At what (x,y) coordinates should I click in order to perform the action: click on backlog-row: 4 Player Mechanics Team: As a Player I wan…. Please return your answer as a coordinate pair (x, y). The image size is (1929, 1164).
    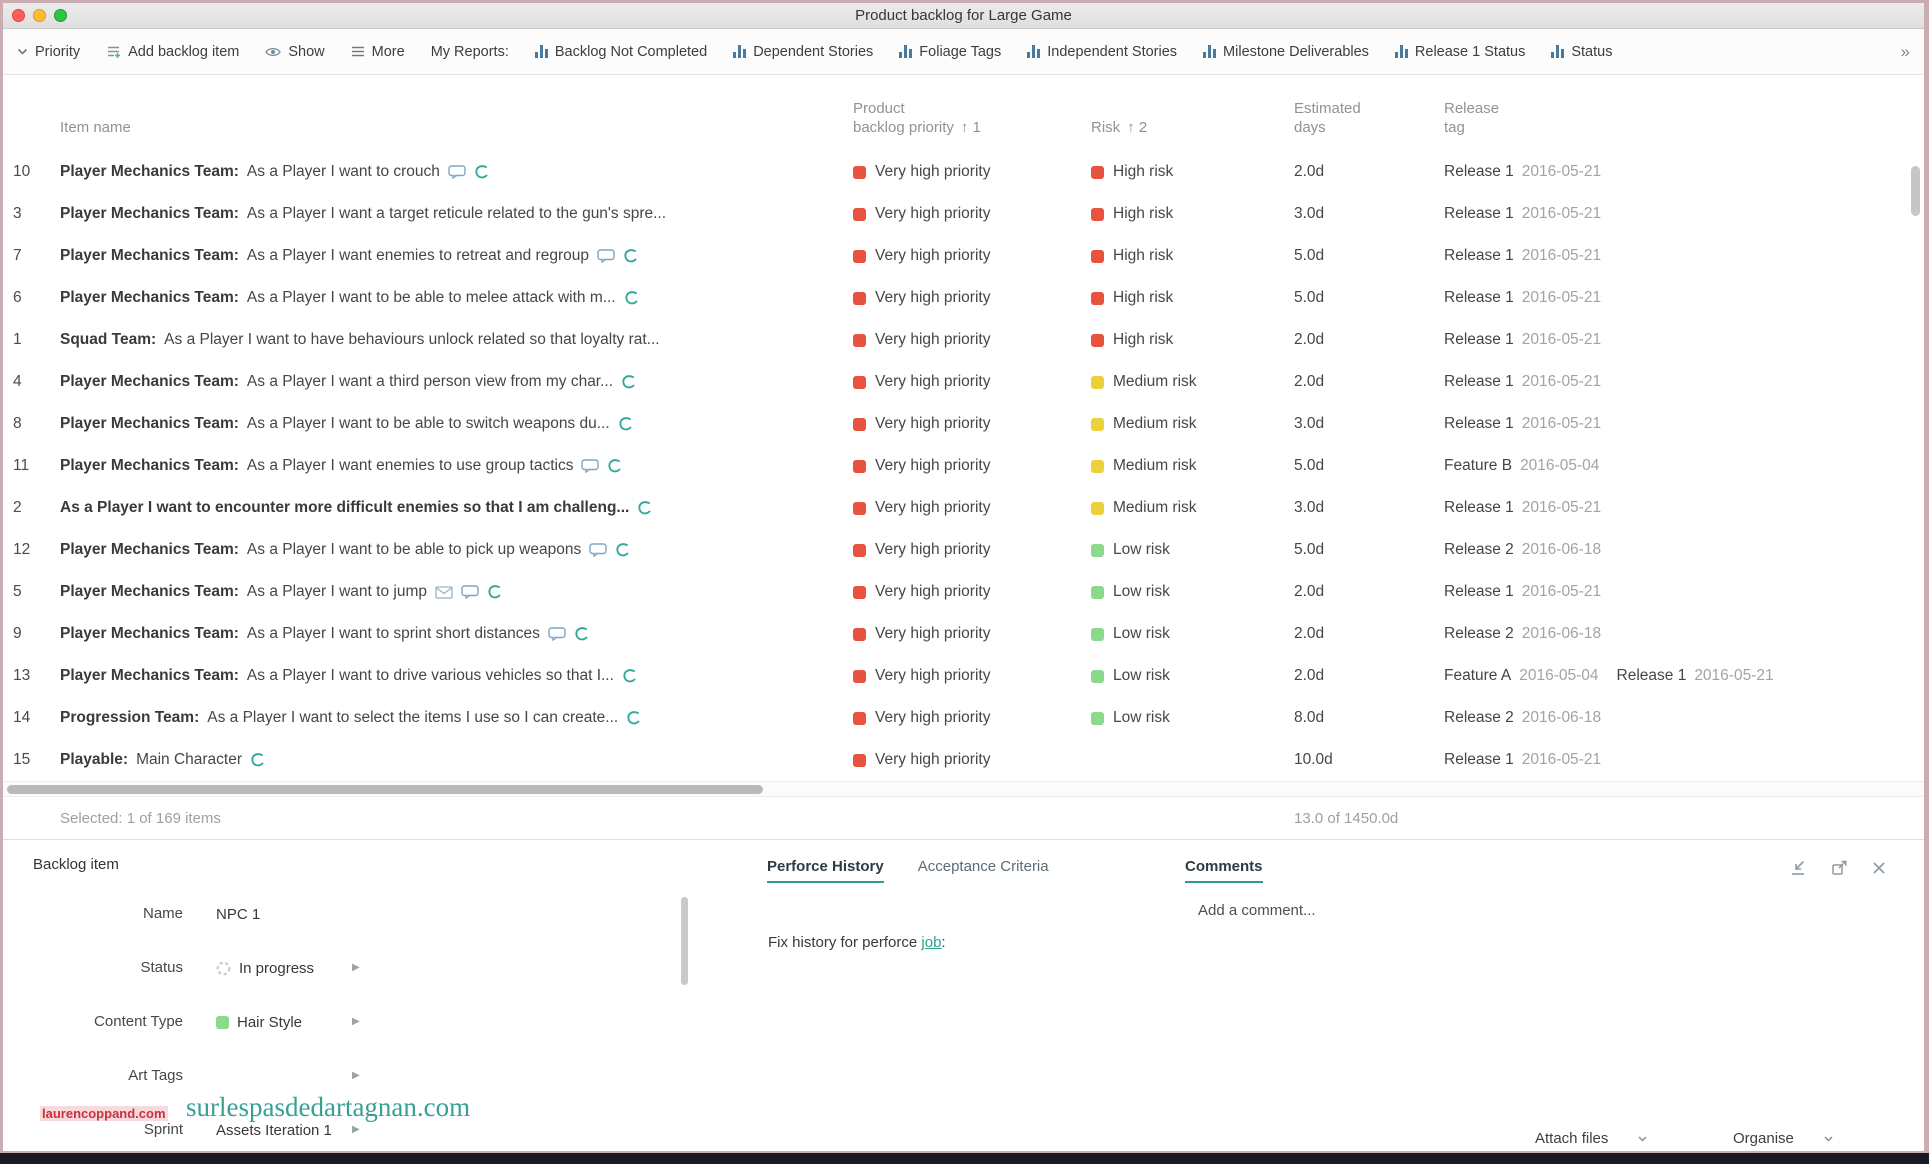
    Looking at the image, I should click on (963, 382).